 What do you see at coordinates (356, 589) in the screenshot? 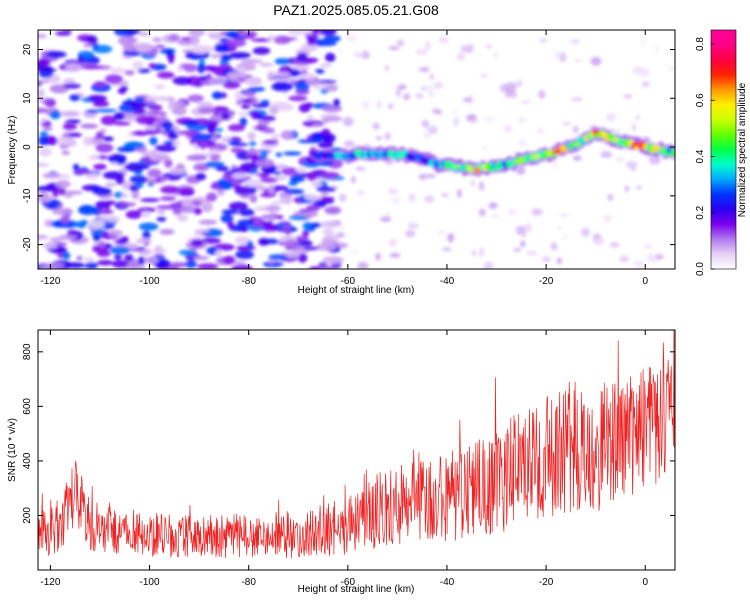
I see `snr-x-axis-label: Height of straight line (km)` at bounding box center [356, 589].